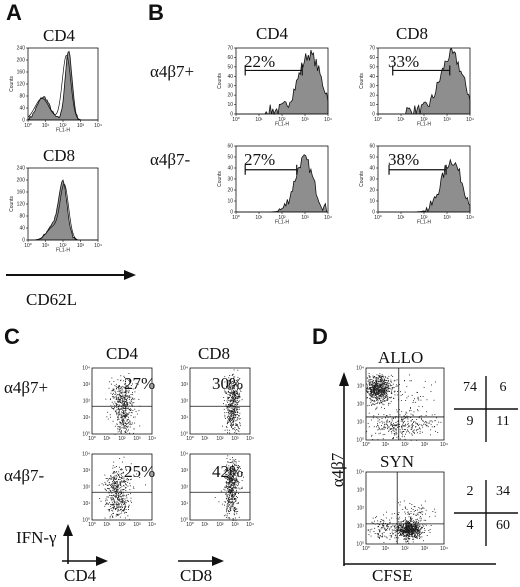  What do you see at coordinates (185, 402) in the screenshot?
I see `y-tick-label: 10²` at bounding box center [185, 402].